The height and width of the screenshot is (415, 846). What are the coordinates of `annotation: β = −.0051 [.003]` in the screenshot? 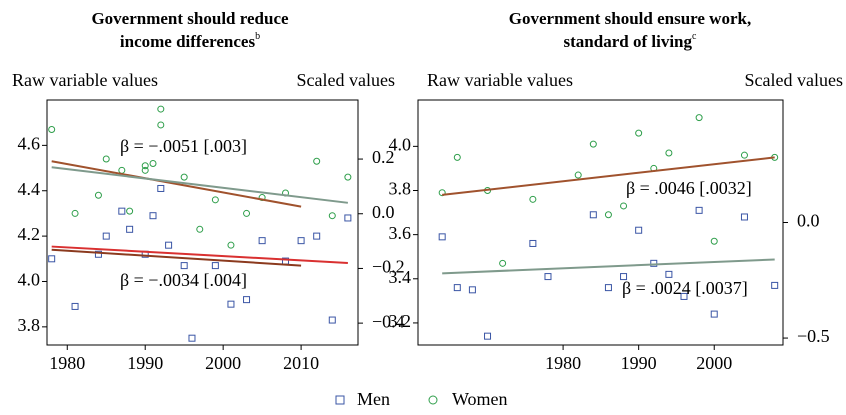 It's located at (183, 146).